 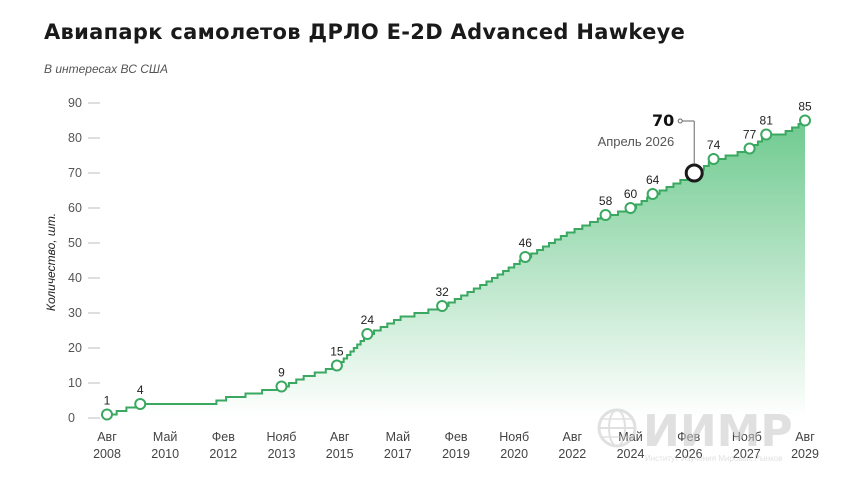 I want to click on data-label: 74, so click(x=714, y=145).